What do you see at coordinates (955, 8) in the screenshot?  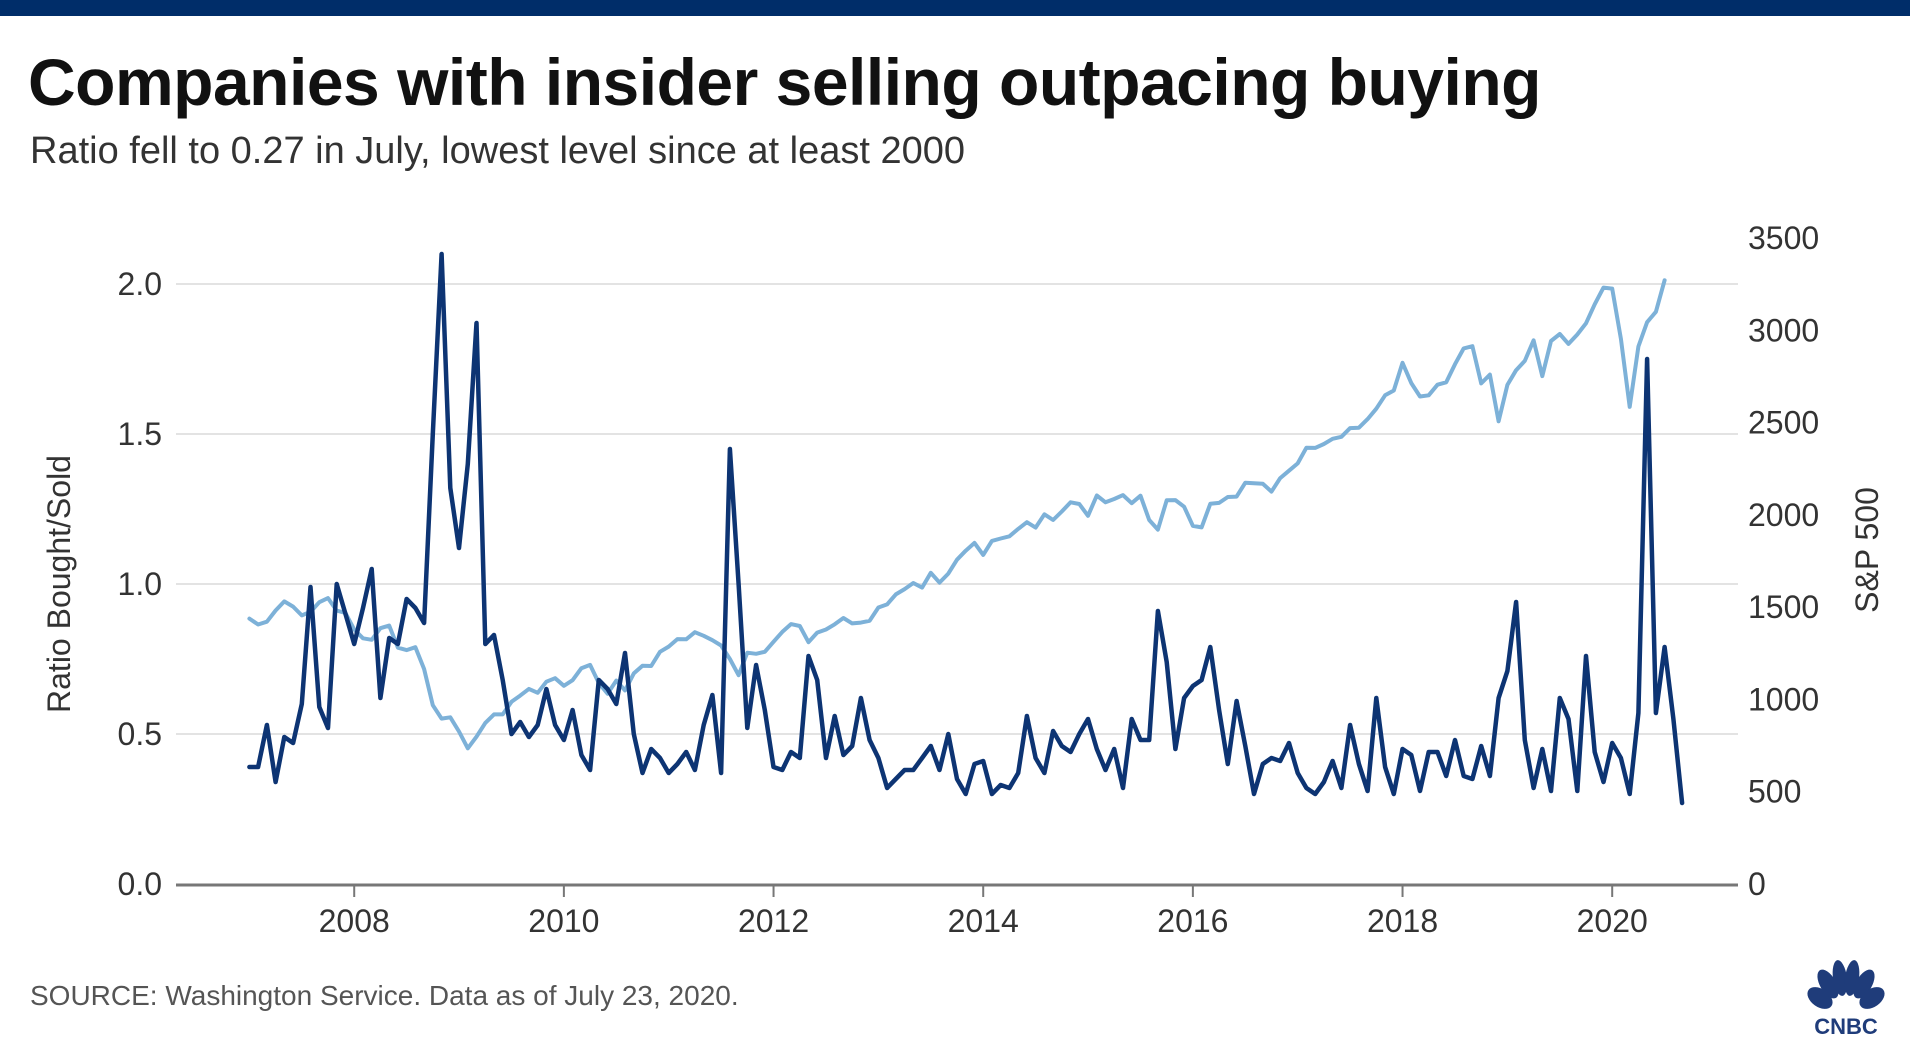 I see `top-banner` at bounding box center [955, 8].